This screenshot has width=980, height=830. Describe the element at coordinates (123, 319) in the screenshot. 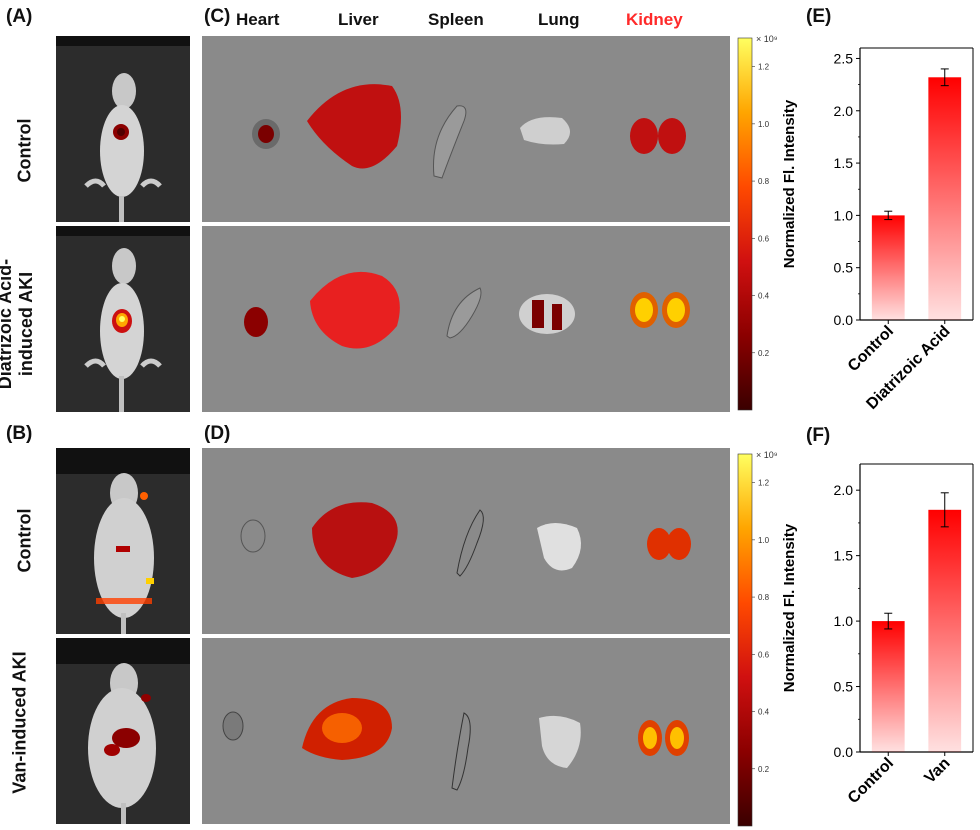

I see `mouse-image-a-aki` at that location.